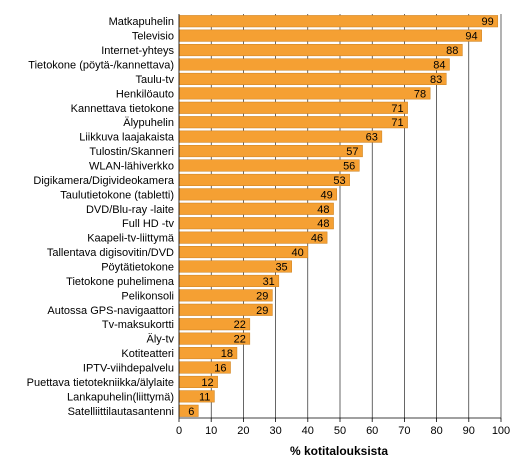  I want to click on data-label: 84, so click(439, 66).